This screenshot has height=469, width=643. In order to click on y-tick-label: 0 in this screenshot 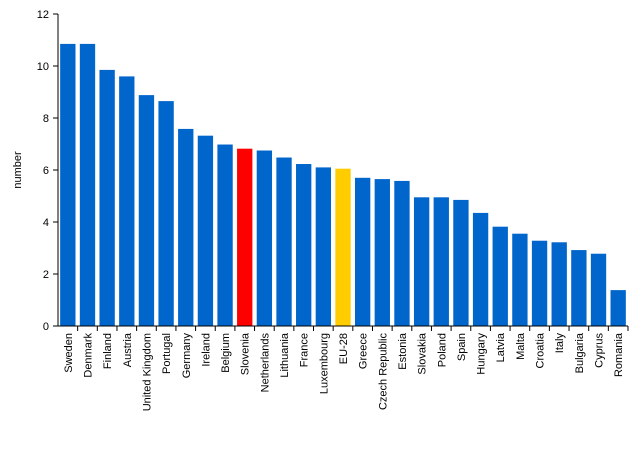, I will do `click(46, 327)`.